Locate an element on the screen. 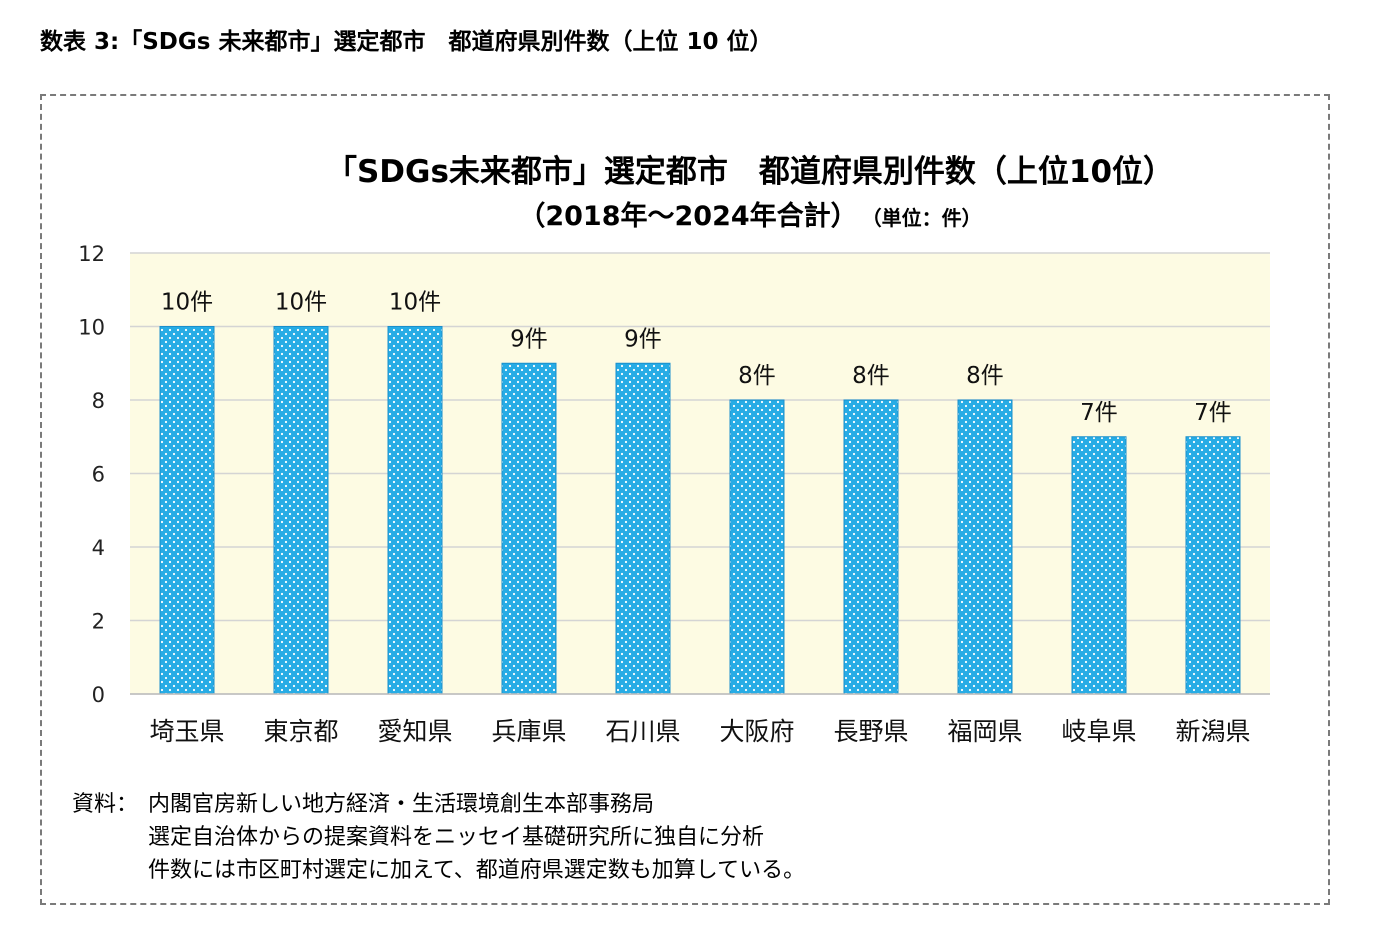  x-tick-label: 大阪府 is located at coordinates (756, 731).